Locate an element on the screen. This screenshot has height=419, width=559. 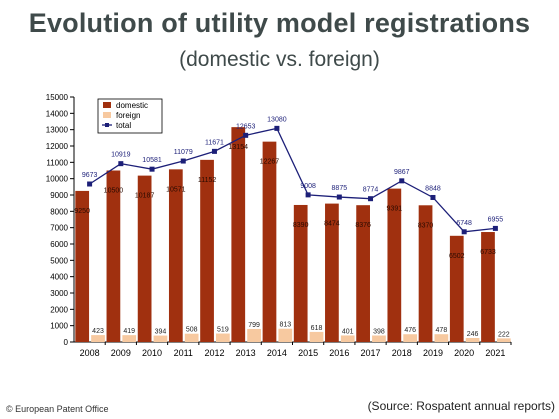
y-tick-label: 5000 is located at coordinates (59, 260).